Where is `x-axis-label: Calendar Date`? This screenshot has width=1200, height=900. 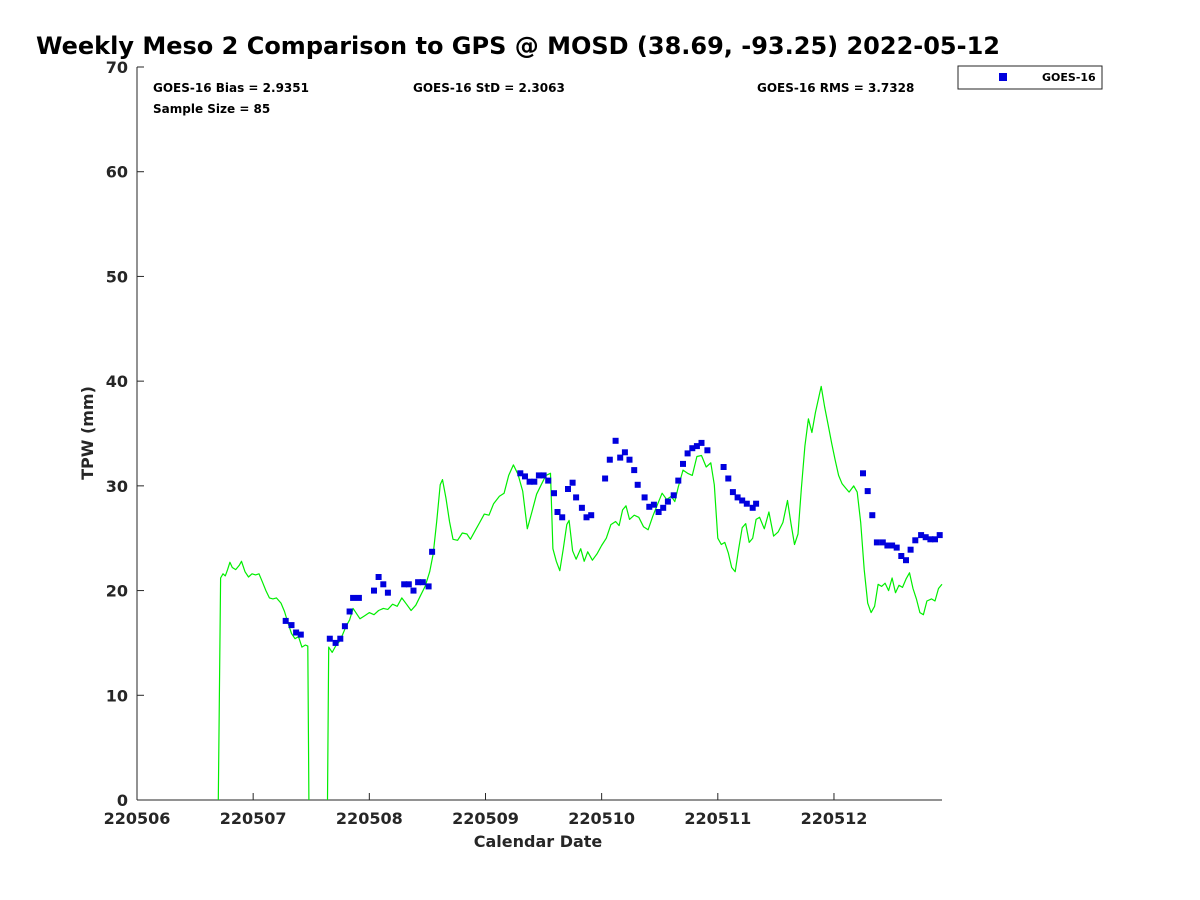 x-axis-label: Calendar Date is located at coordinates (538, 841).